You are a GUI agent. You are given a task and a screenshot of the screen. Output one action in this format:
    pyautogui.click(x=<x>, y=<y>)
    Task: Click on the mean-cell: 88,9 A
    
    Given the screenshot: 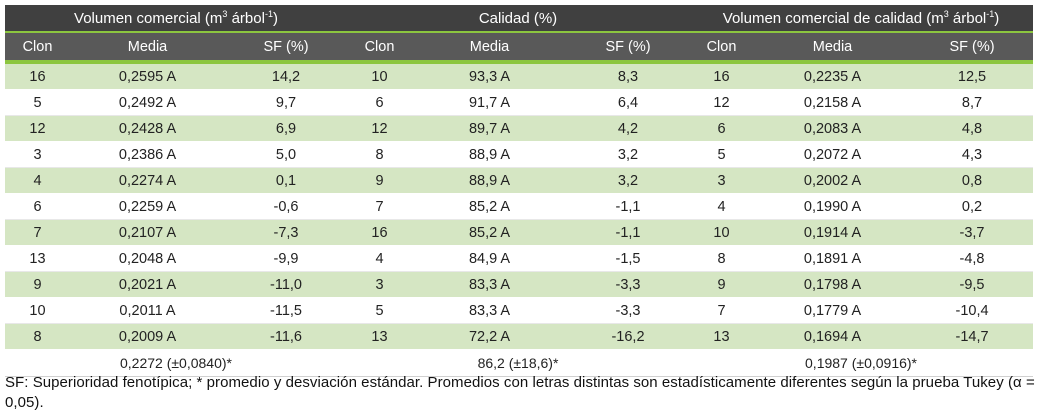 What is the action you would take?
    pyautogui.click(x=489, y=180)
    